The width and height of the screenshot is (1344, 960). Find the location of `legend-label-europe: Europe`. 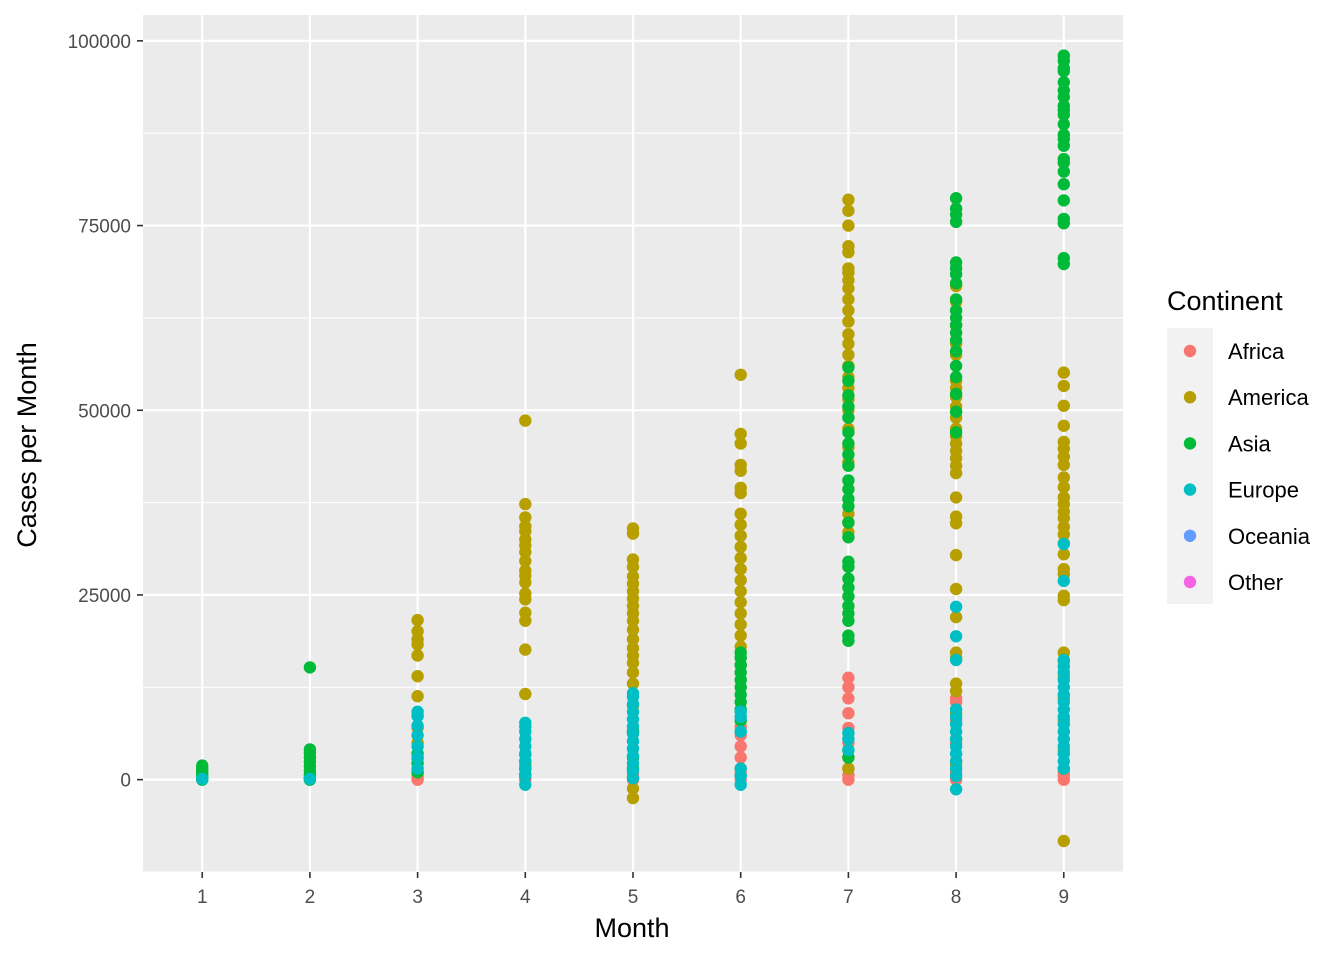

legend-label-europe: Europe is located at coordinates (1263, 490).